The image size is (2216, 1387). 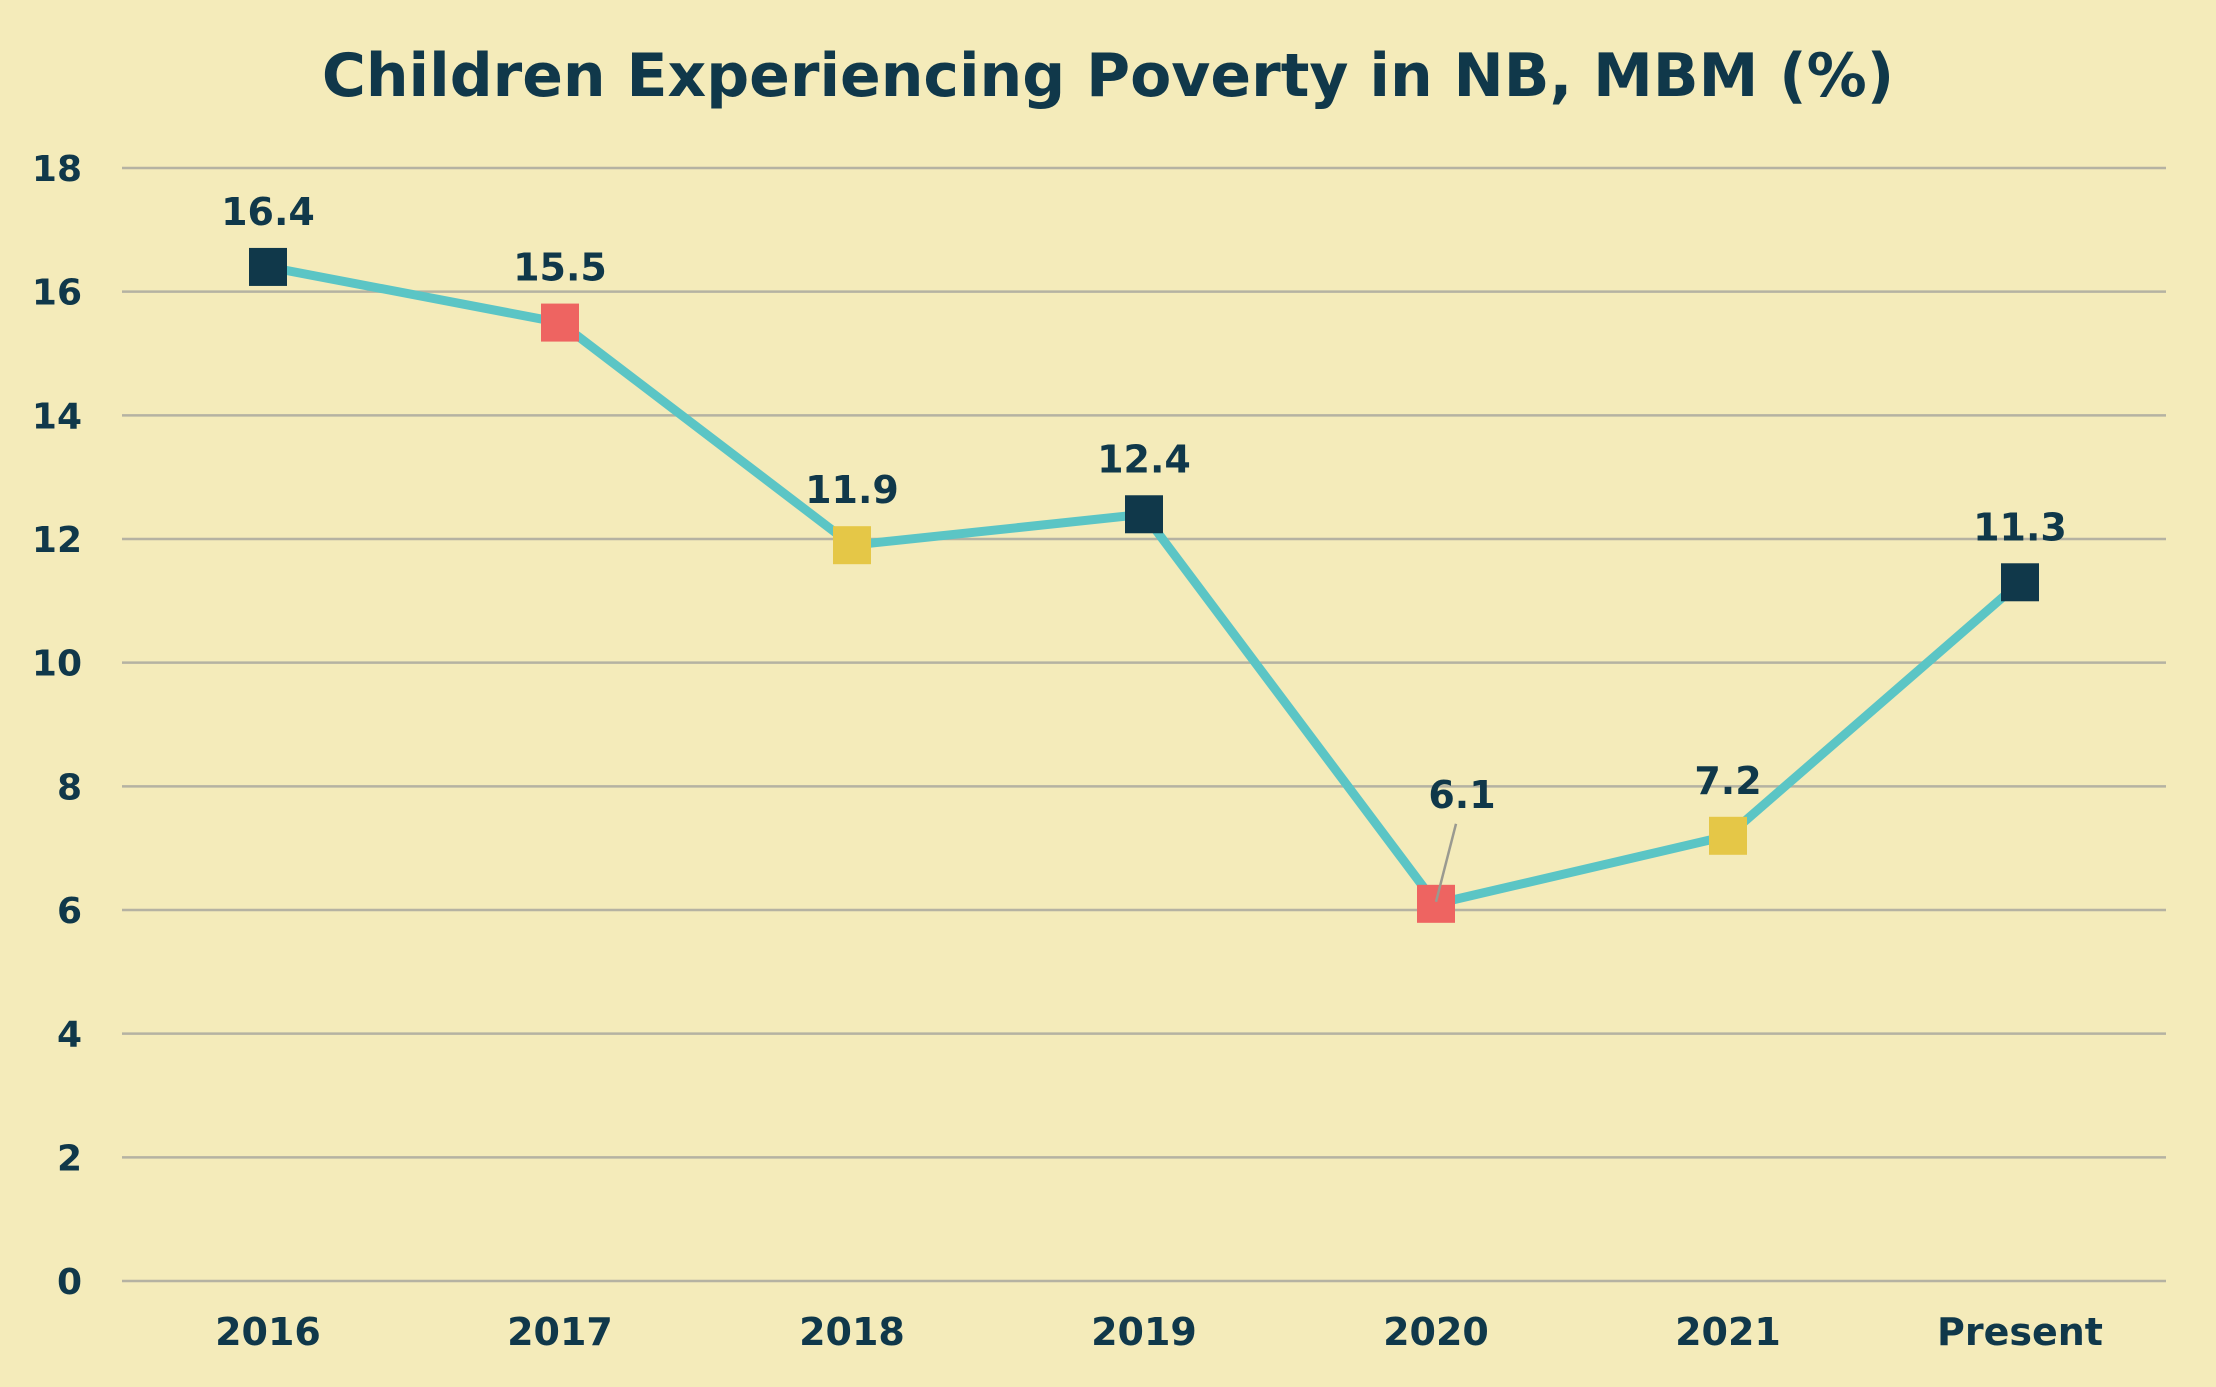 I want to click on y-tick-label-4: 4, so click(x=69, y=1035).